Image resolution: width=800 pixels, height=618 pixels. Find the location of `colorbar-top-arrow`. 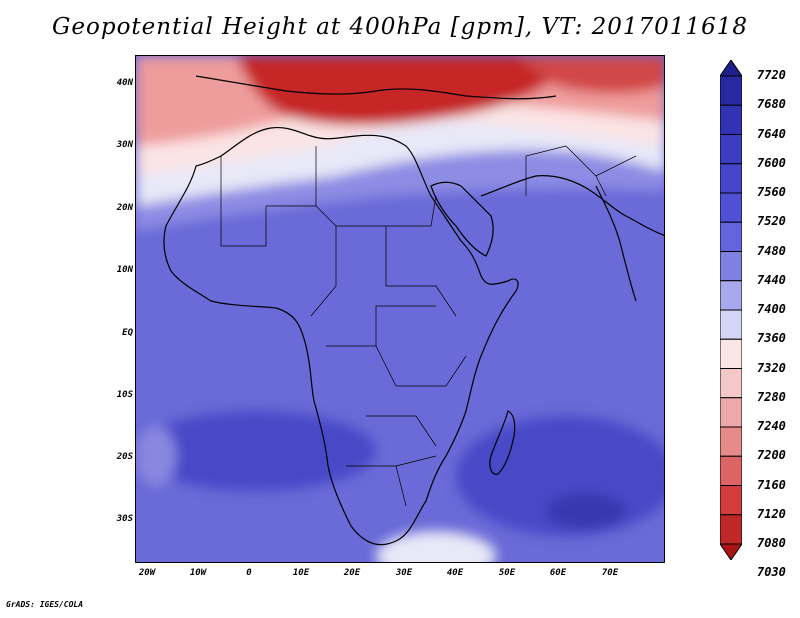

colorbar-top-arrow is located at coordinates (731, 68).